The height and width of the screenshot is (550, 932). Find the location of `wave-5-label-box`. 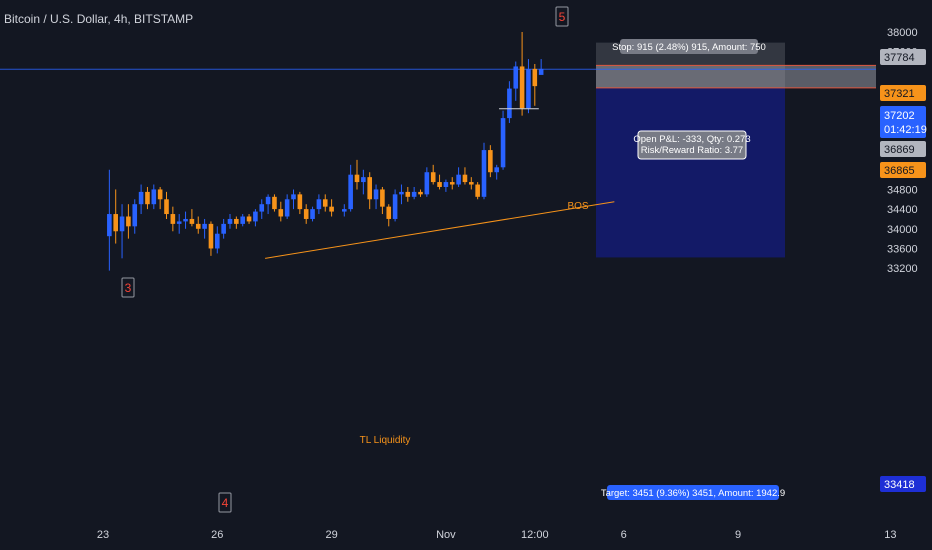

wave-5-label-box is located at coordinates (562, 16).